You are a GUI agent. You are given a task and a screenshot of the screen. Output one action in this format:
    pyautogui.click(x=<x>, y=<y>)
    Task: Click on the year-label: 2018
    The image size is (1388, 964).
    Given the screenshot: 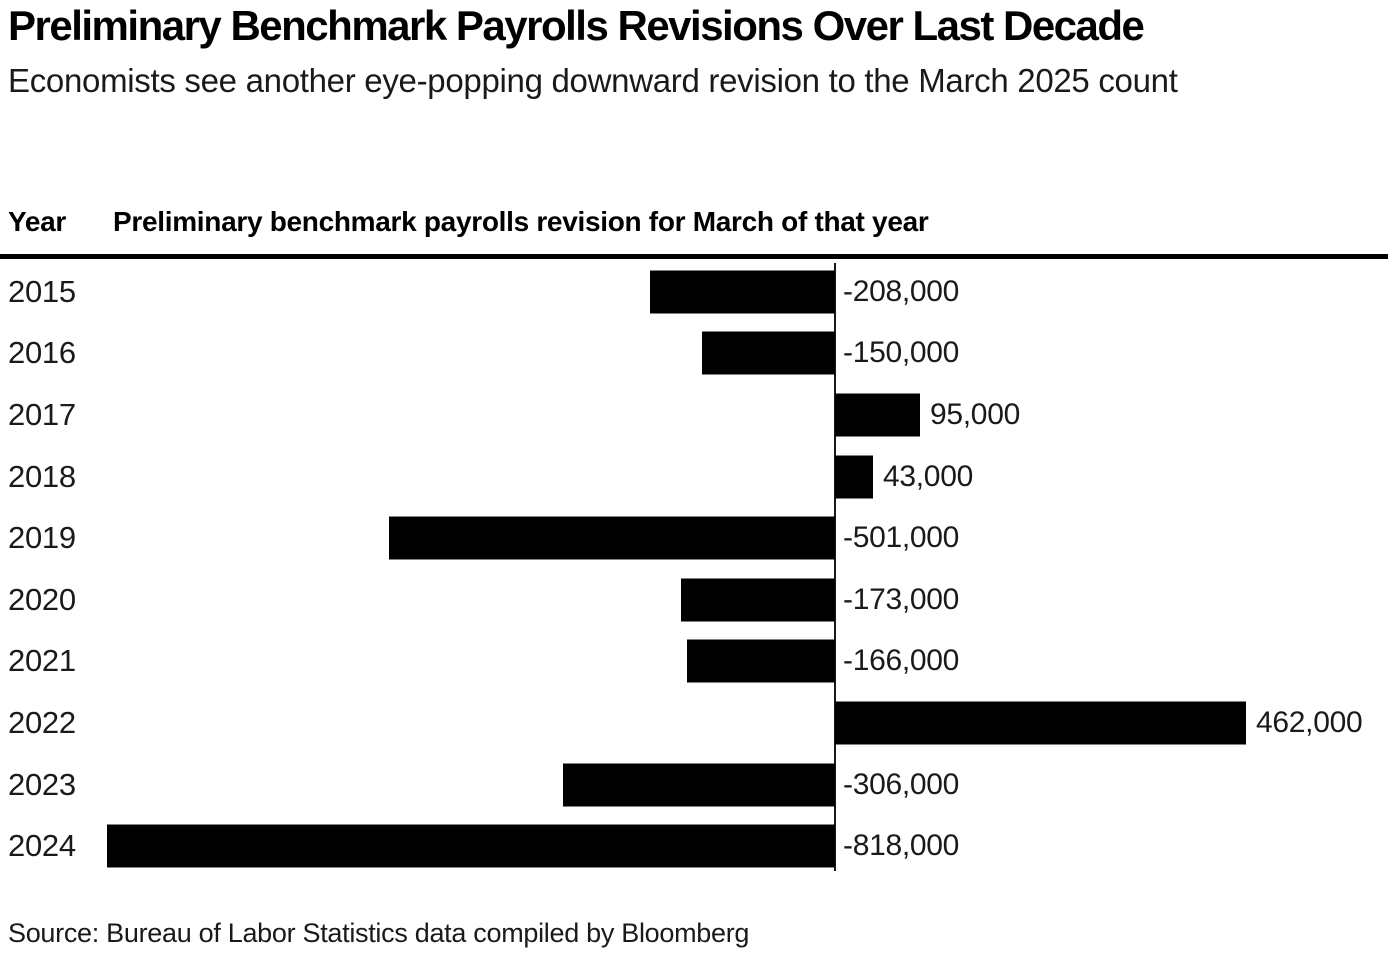 What is the action you would take?
    pyautogui.click(x=42, y=476)
    